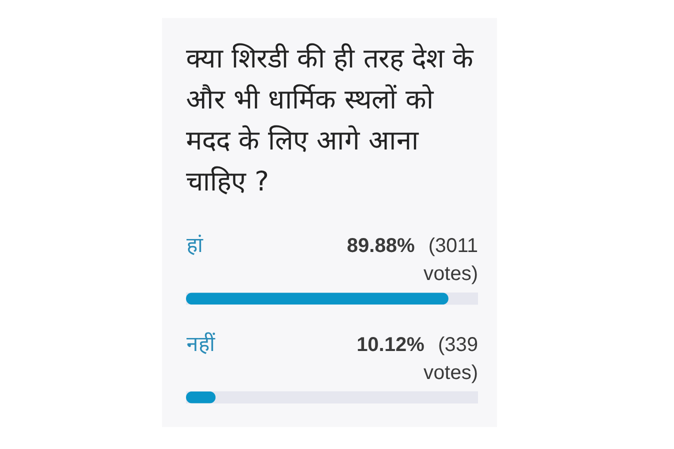  What do you see at coordinates (330, 120) in the screenshot?
I see `chart-title: क्या शिरडी की ही तरह देश के और भी धार्मिक स्थलों को मदद के लिए आगे आना चाहिए ?` at bounding box center [330, 120].